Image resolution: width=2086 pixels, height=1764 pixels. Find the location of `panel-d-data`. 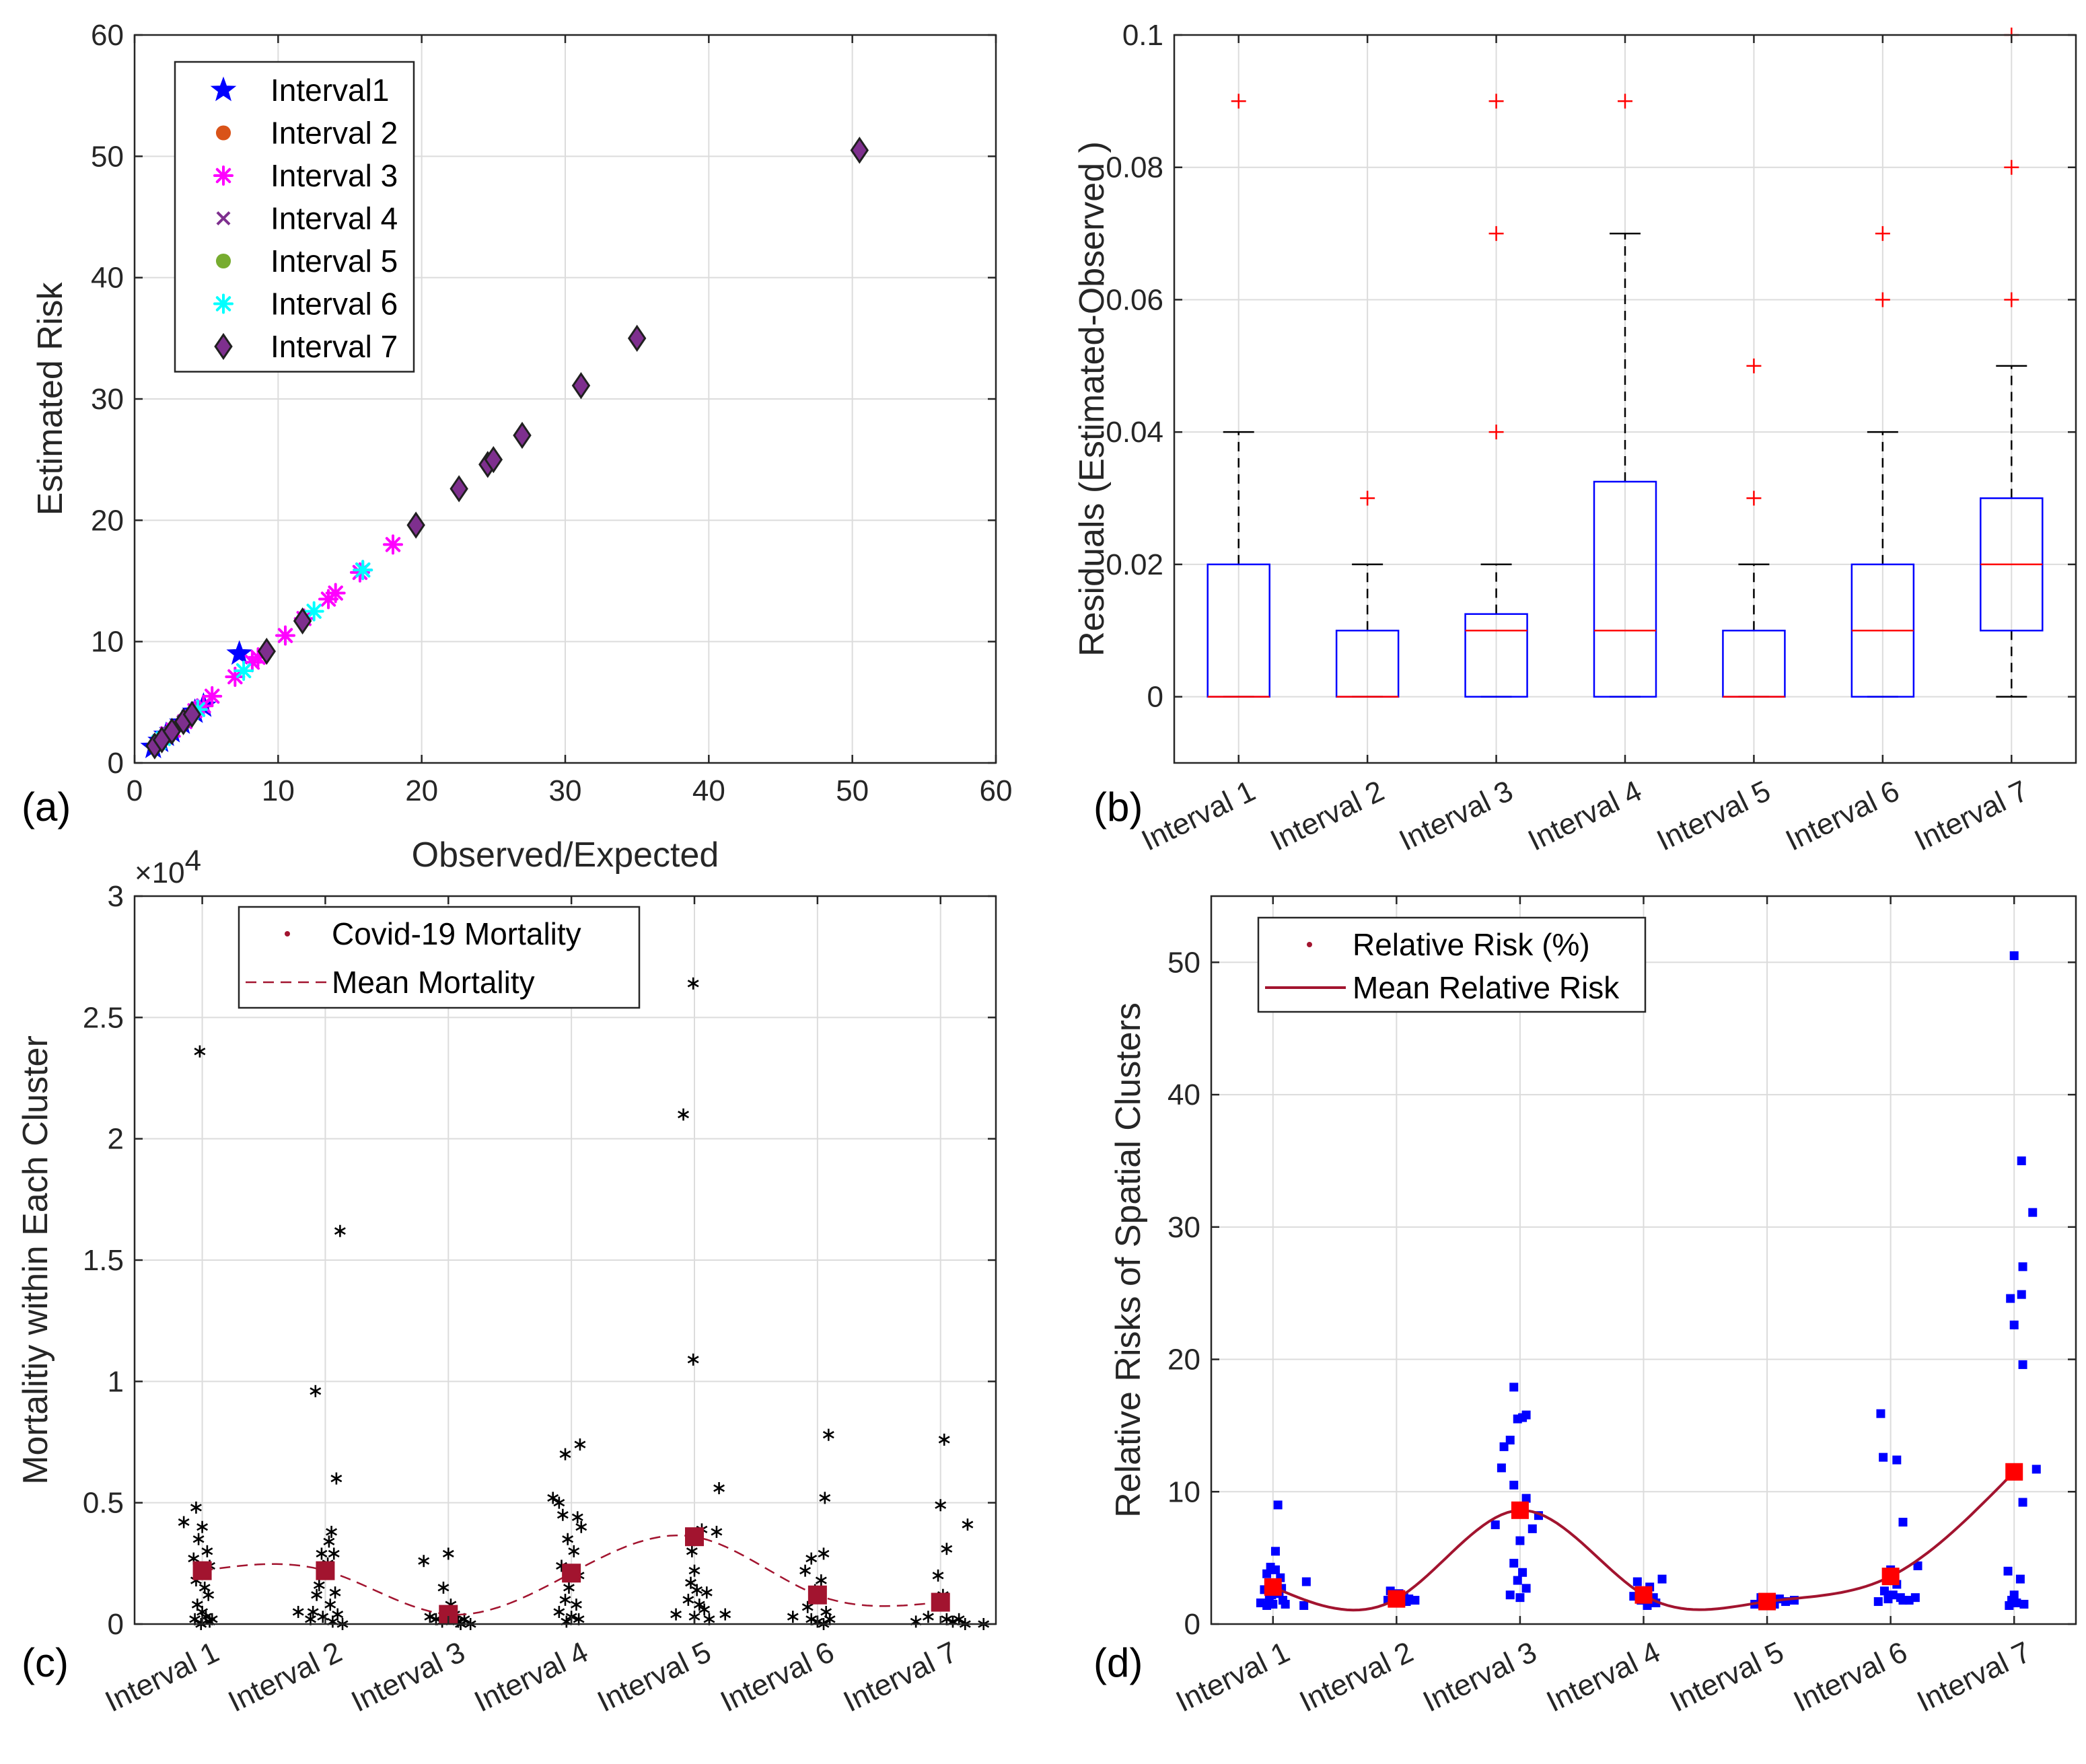

panel-d-data is located at coordinates (1648, 1281).